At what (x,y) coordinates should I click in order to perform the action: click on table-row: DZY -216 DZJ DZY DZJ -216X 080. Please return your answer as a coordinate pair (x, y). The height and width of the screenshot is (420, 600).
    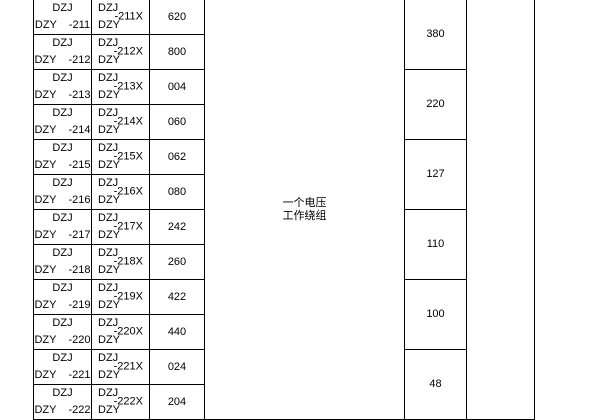
    Looking at the image, I should click on (284, 192).